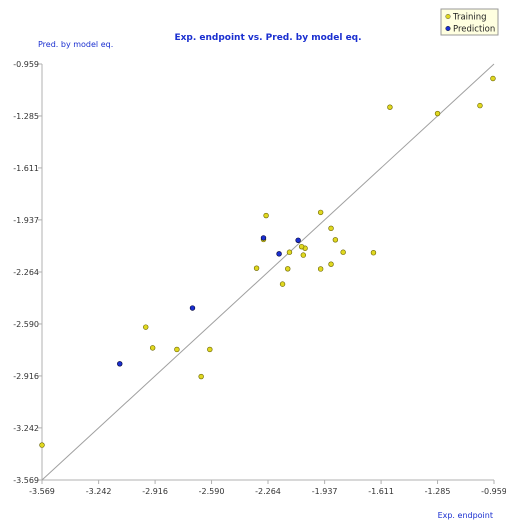 The height and width of the screenshot is (522, 506). I want to click on y-tick-label: -3.242, so click(26, 428).